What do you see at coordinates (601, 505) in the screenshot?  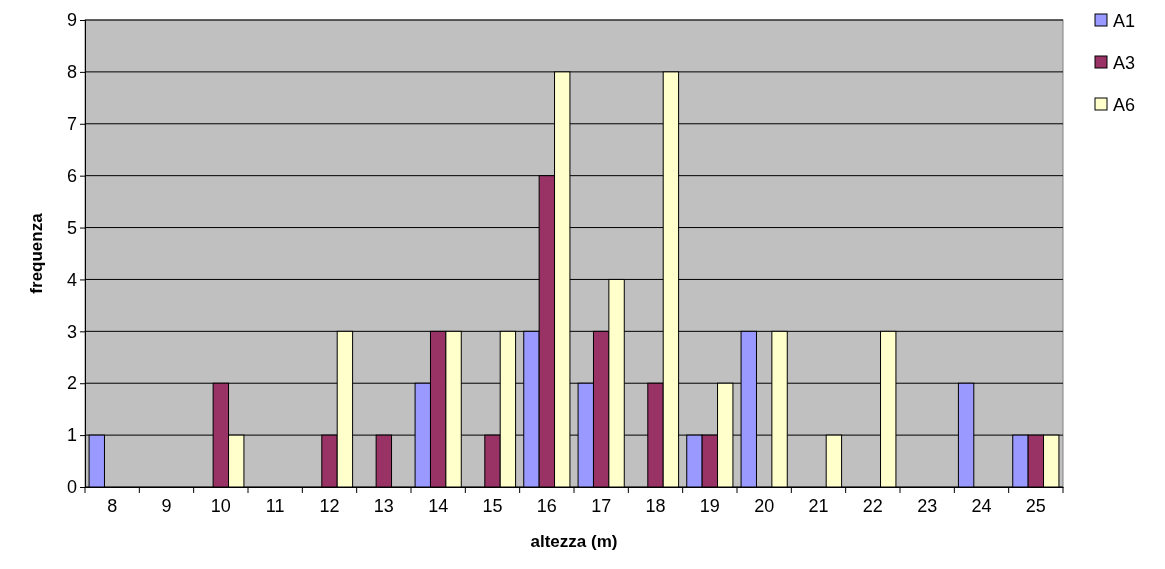 I see `x-tick-label: 17` at bounding box center [601, 505].